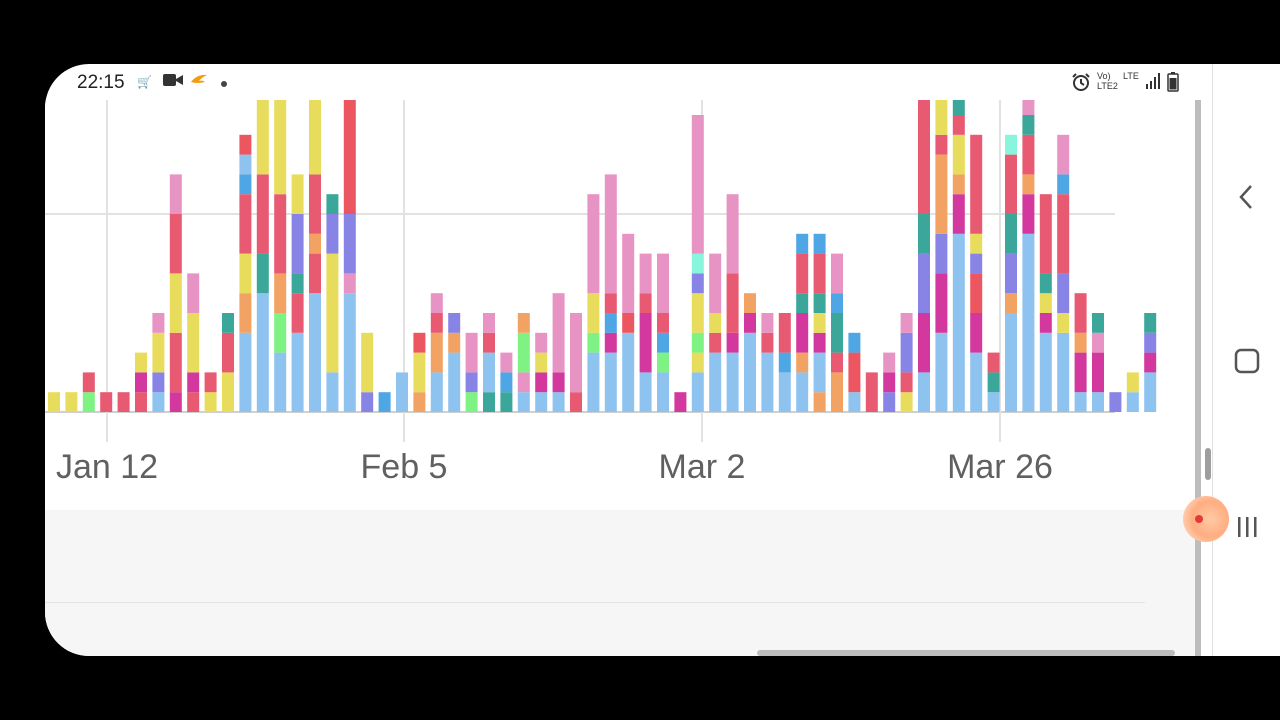 This screenshot has width=1280, height=720. What do you see at coordinates (966, 653) in the screenshot?
I see `horizontal-scroll-thumb` at bounding box center [966, 653].